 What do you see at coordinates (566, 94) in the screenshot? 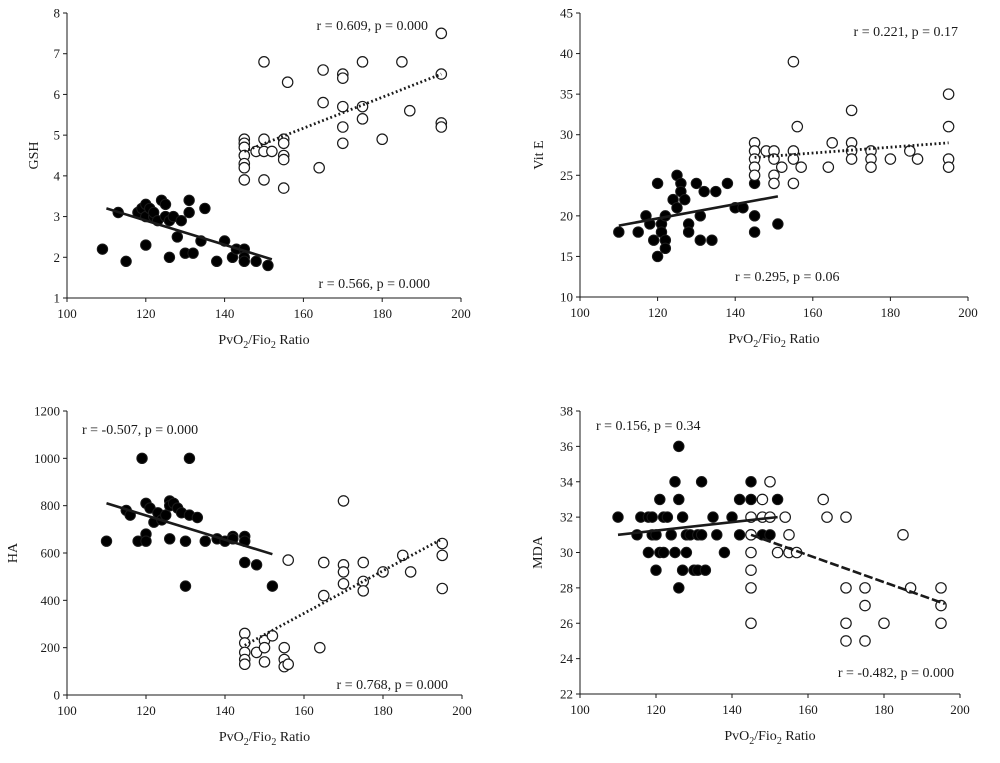
I see `y-tick-label: 35` at bounding box center [566, 94].